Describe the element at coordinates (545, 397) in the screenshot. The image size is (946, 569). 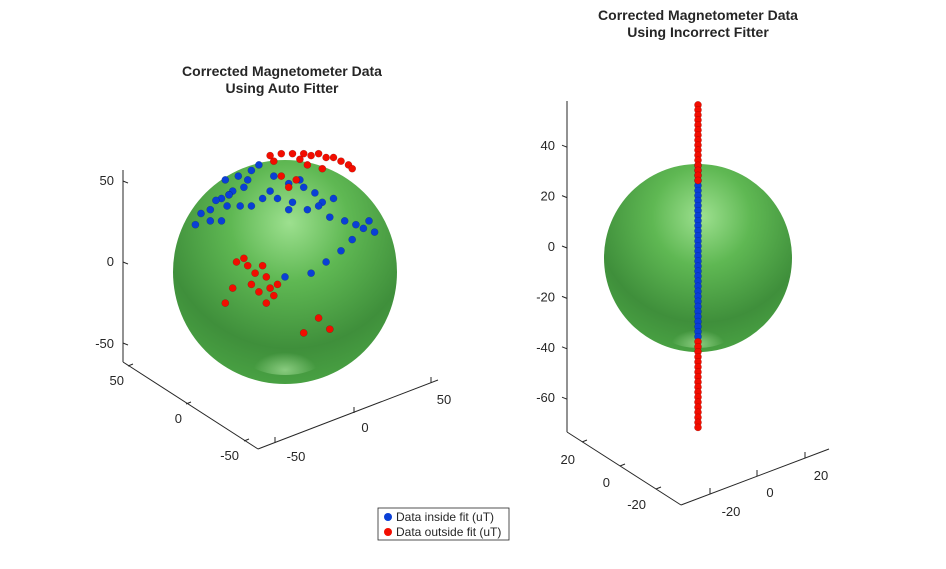
I see `z-tick-label: -60` at that location.